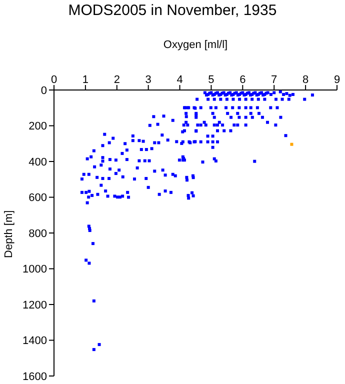 The width and height of the screenshot is (345, 384). I want to click on x-tick-label: 0, so click(54, 80).